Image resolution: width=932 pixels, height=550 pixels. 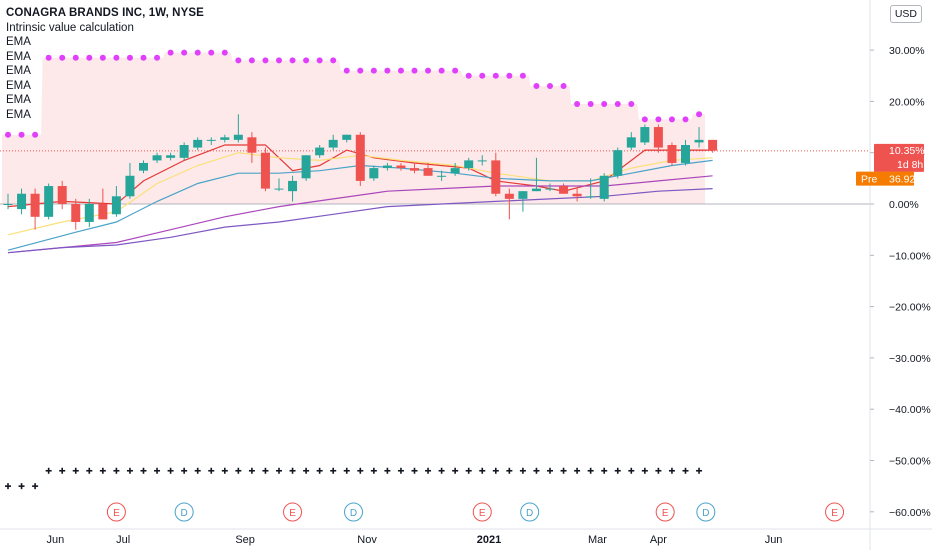 What do you see at coordinates (105, 13) in the screenshot?
I see `symbol-title: CONAGRA BRANDS INC, 1W, NYSE` at bounding box center [105, 13].